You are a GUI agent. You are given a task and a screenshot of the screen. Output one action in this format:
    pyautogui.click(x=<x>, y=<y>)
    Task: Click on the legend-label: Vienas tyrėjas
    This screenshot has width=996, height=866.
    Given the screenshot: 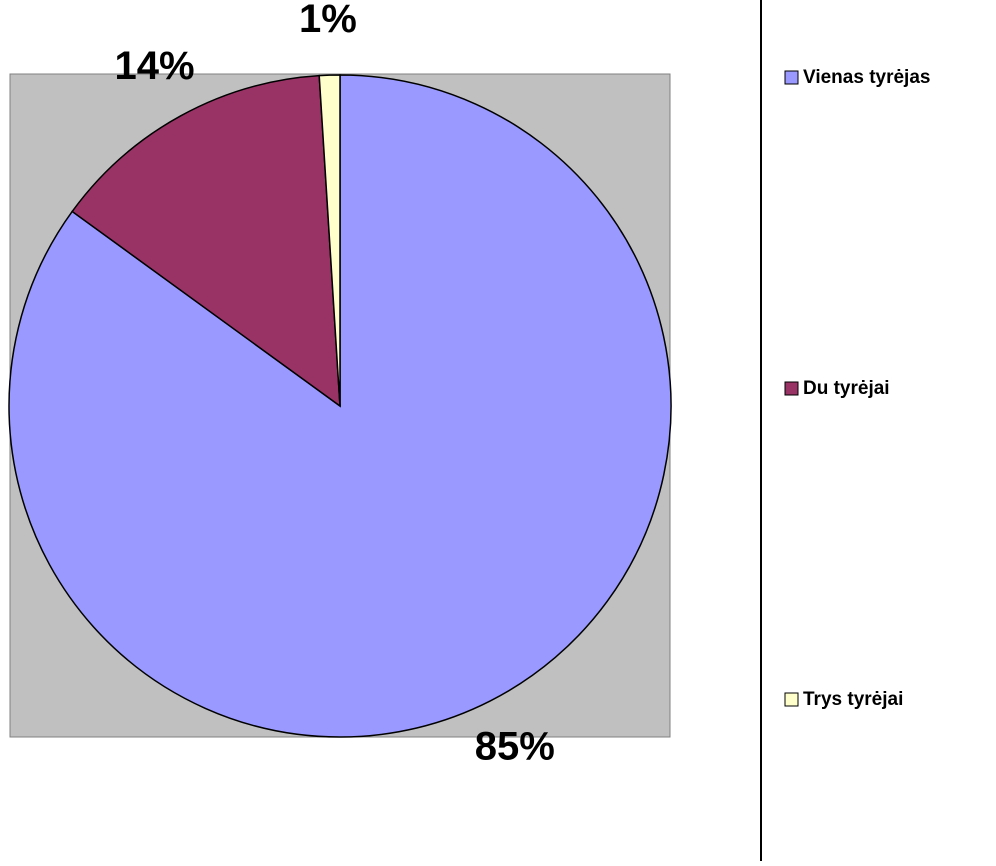 What is the action you would take?
    pyautogui.click(x=866, y=77)
    